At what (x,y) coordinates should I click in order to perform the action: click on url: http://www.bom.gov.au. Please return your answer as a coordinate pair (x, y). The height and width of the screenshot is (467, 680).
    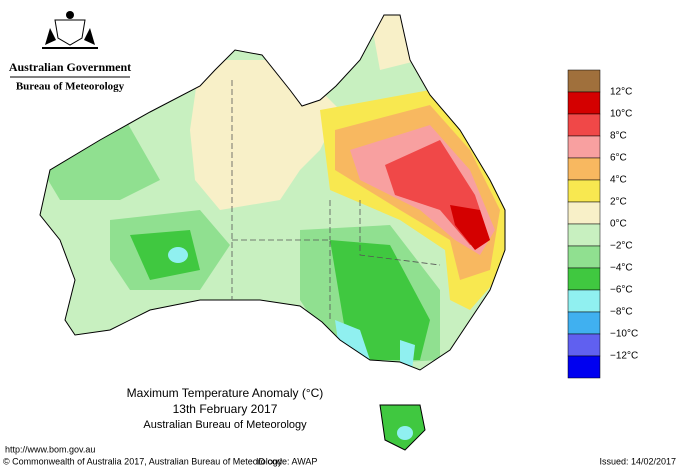
    Looking at the image, I should click on (50, 449).